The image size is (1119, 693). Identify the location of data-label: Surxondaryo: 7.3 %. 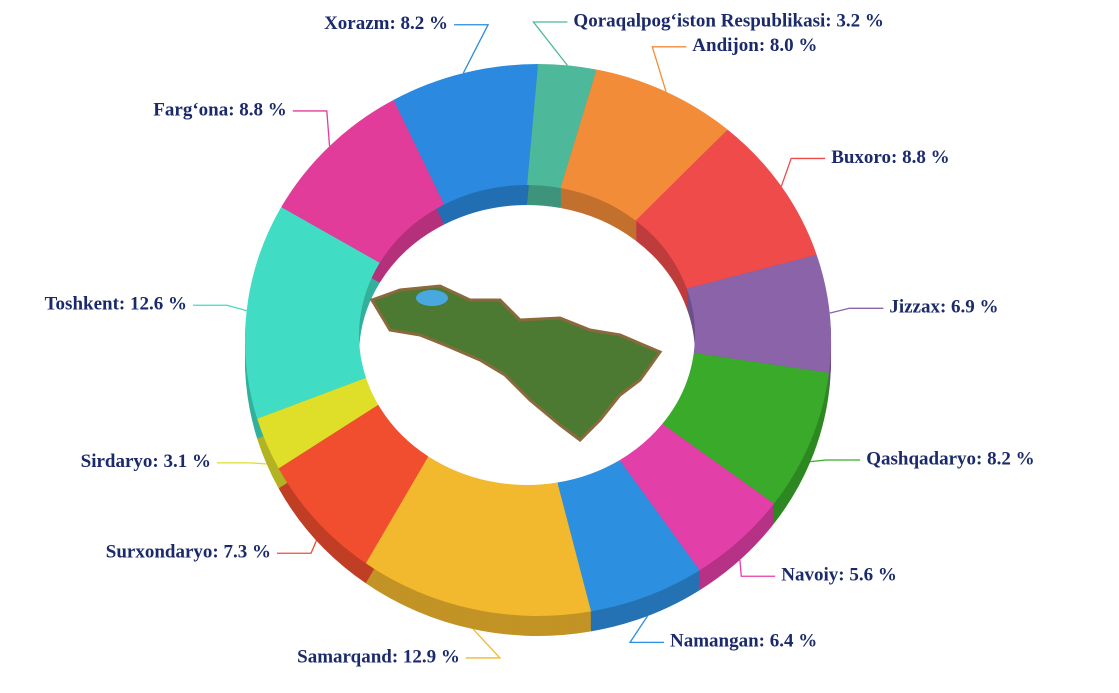
(188, 552).